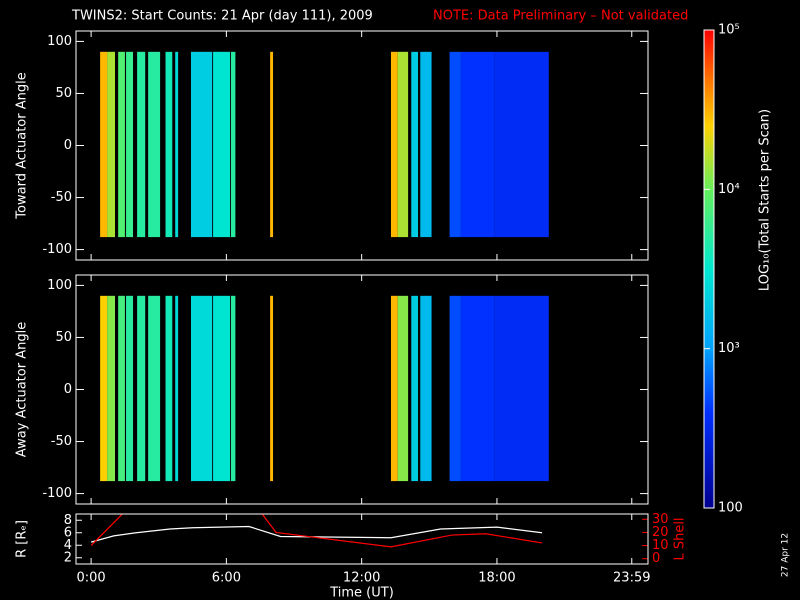  What do you see at coordinates (22, 389) in the screenshot?
I see `y-axis-label: Away Actuator Angle` at bounding box center [22, 389].